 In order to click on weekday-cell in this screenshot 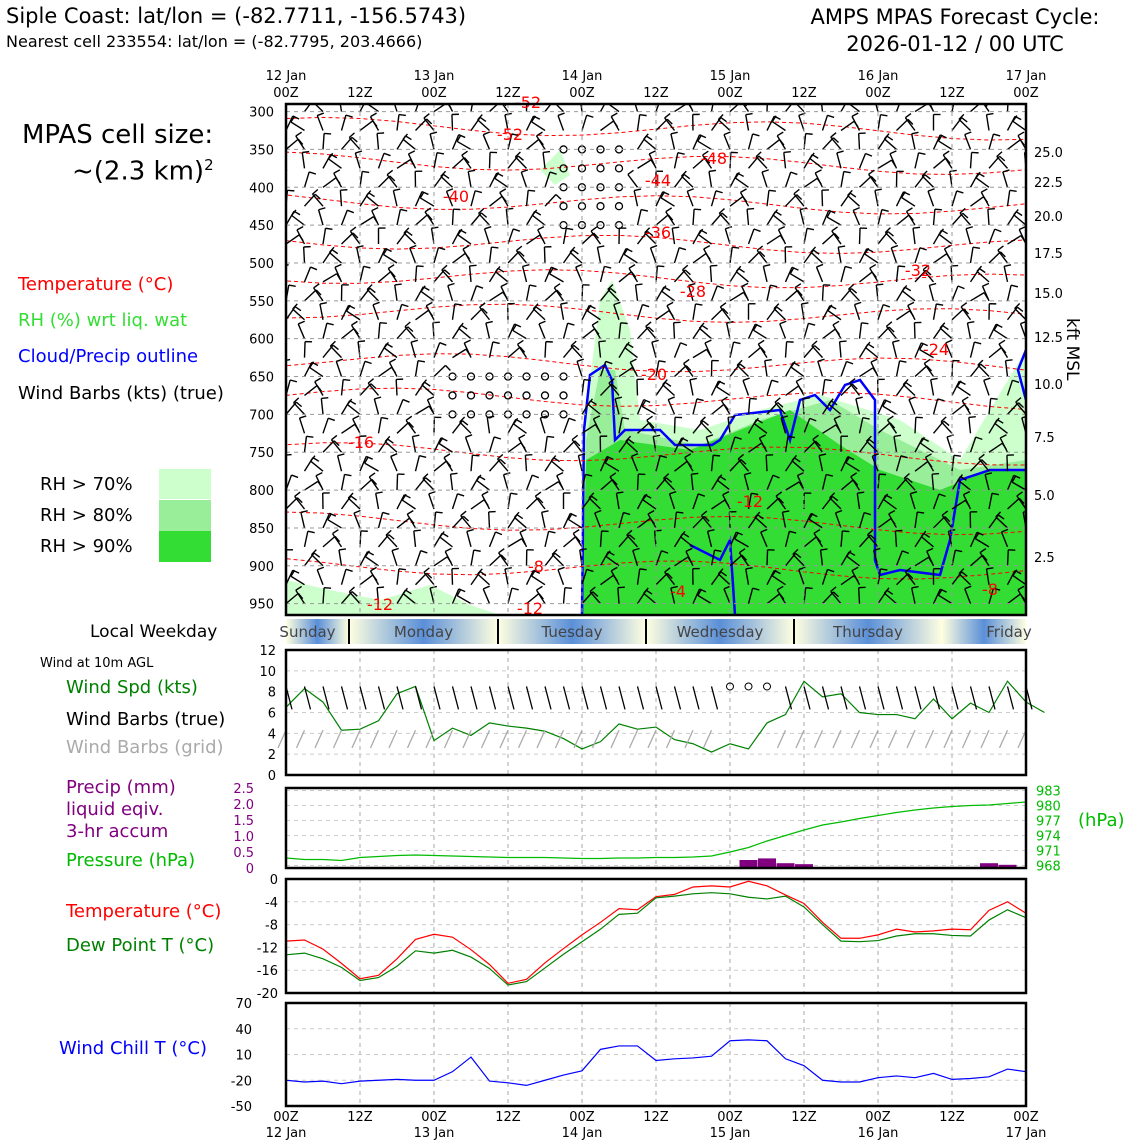, I will do `click(868, 631)`.